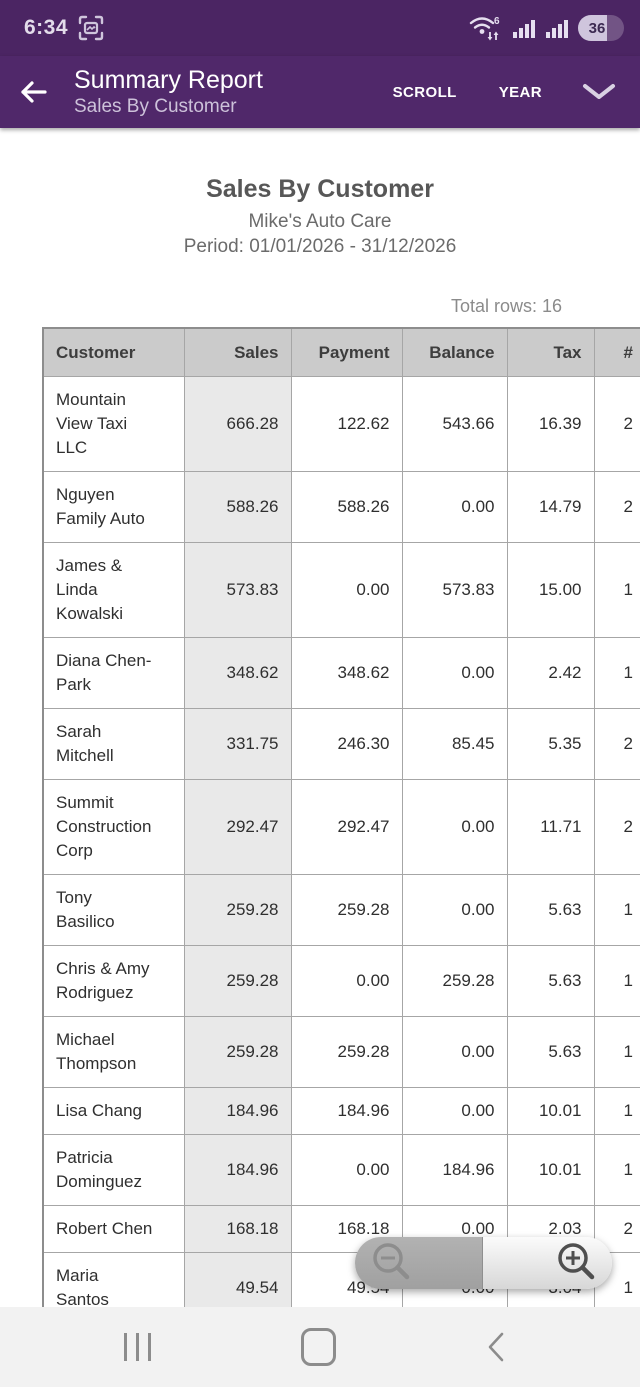 The width and height of the screenshot is (640, 1387). Describe the element at coordinates (113, 910) in the screenshot. I see `cell-customer: Tony Basilico` at that location.